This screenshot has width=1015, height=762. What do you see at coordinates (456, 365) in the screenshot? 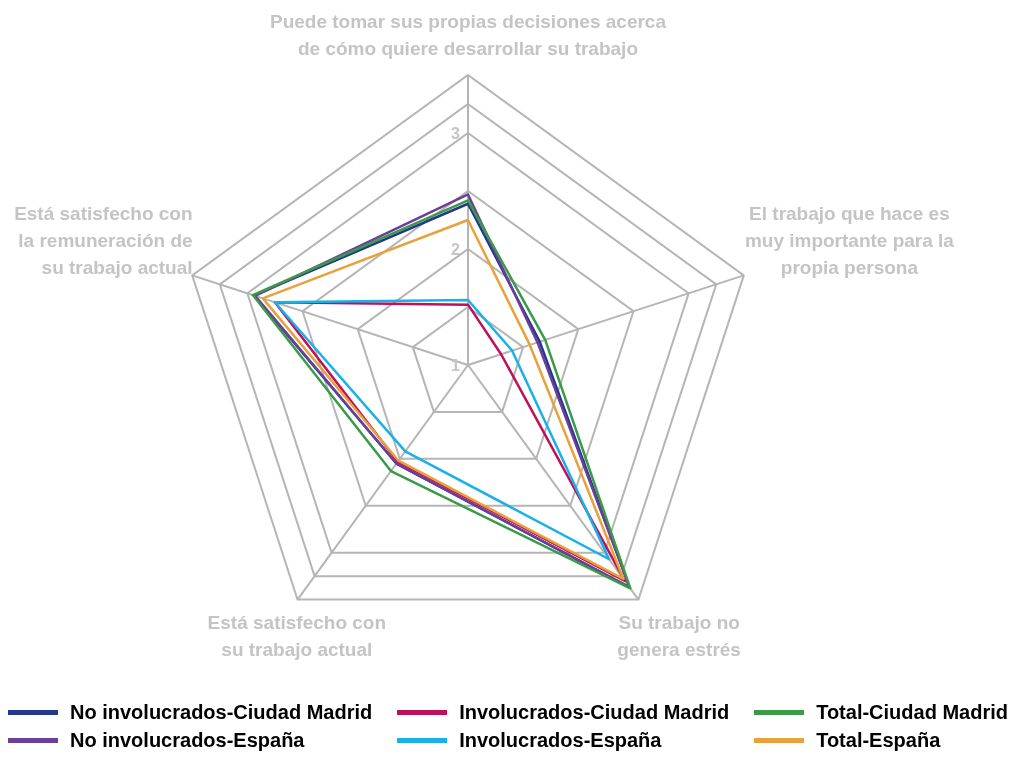
I see `y-tick-label: 1` at bounding box center [456, 365].